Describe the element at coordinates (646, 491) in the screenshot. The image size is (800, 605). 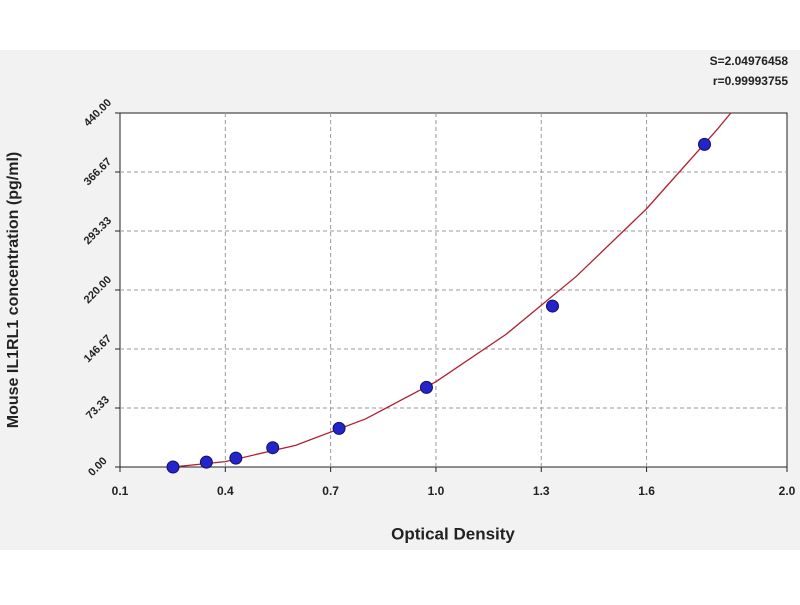
I see `x-tick-label: 1.6` at that location.